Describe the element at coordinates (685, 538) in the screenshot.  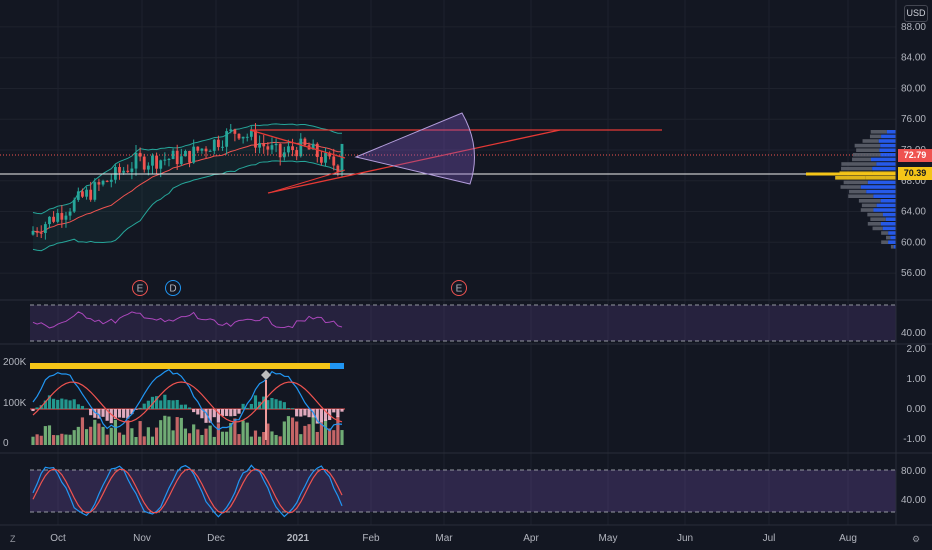
I see `time-tick-label: Jun` at that location.